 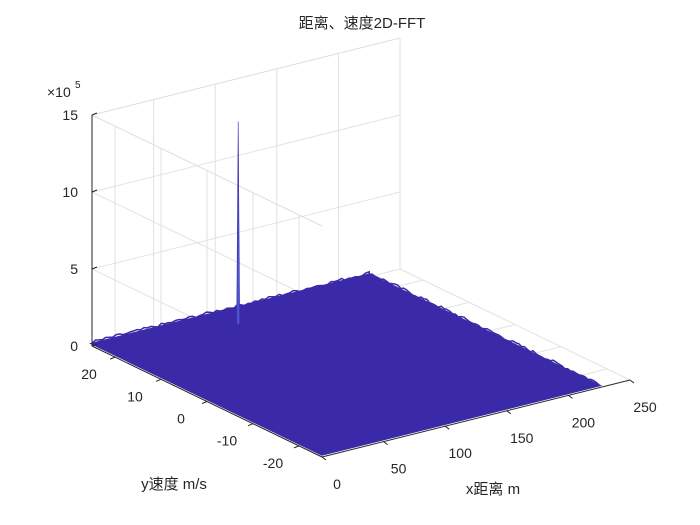 What do you see at coordinates (493, 489) in the screenshot?
I see `x-axis-label: x距离 m` at bounding box center [493, 489].